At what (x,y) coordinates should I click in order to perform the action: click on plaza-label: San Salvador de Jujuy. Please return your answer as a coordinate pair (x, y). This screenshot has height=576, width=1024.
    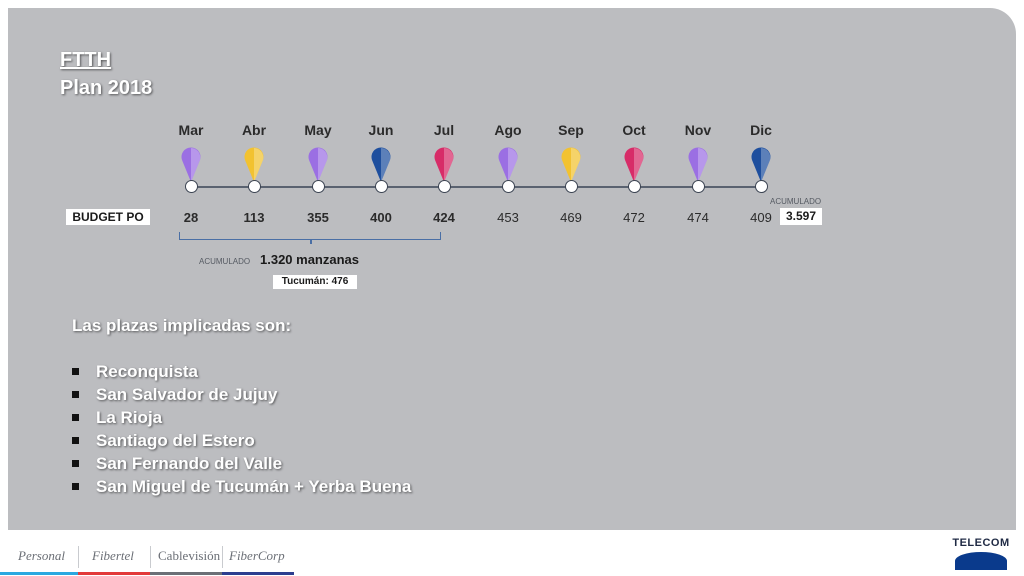
    Looking at the image, I should click on (187, 394).